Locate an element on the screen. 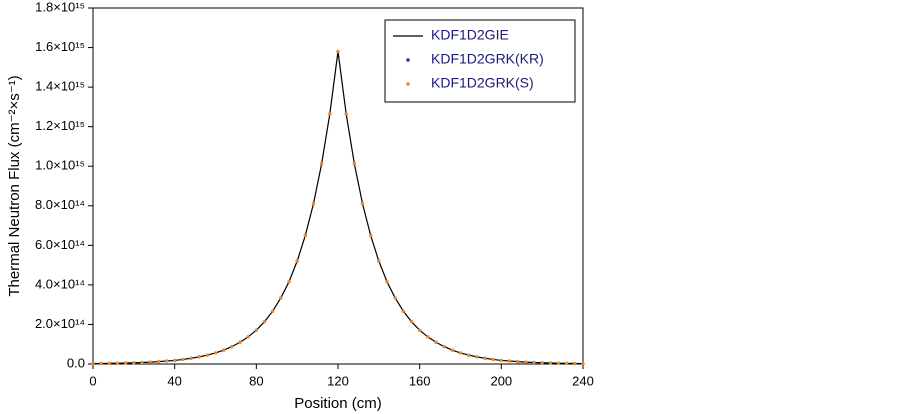 Image resolution: width=903 pixels, height=414 pixels. x-axis-title: Position (cm) is located at coordinates (338, 403).